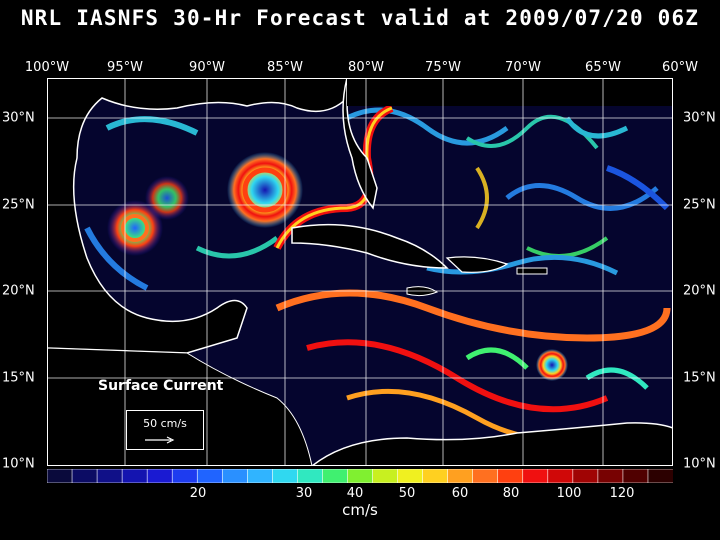 This screenshot has width=720, height=540. What do you see at coordinates (207, 67) in the screenshot?
I see `lon-label: 90°W` at bounding box center [207, 67].